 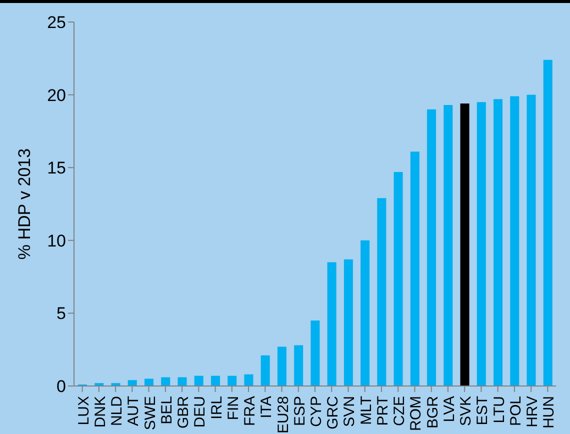 What do you see at coordinates (299, 411) in the screenshot?
I see `x-tick-label: ESP` at bounding box center [299, 411].